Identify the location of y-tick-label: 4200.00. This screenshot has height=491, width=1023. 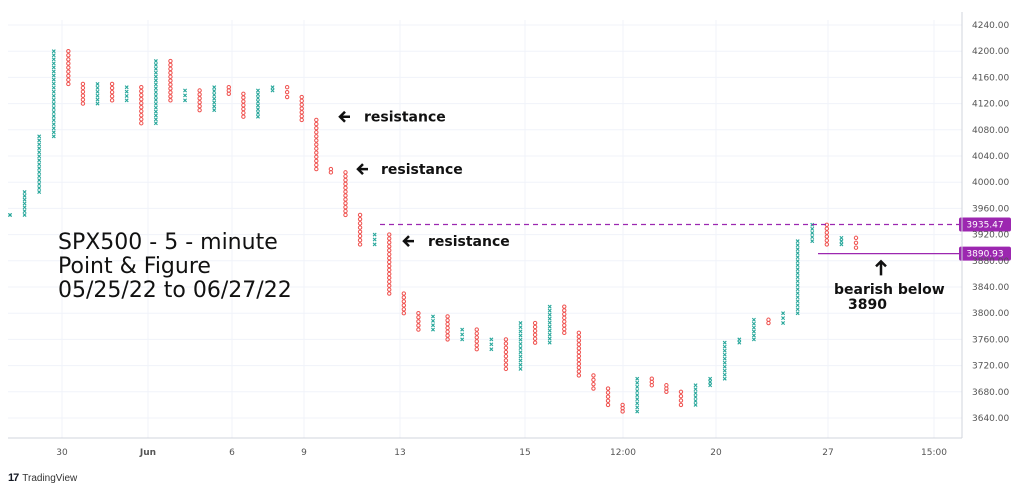
(990, 52).